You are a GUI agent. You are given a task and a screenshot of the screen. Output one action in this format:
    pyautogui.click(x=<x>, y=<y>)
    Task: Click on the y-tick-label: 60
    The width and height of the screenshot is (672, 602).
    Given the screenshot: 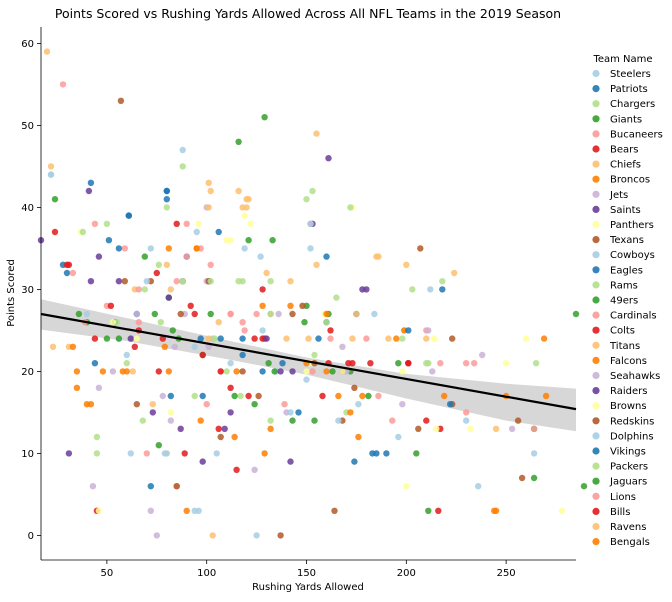 What is the action you would take?
    pyautogui.click(x=27, y=44)
    